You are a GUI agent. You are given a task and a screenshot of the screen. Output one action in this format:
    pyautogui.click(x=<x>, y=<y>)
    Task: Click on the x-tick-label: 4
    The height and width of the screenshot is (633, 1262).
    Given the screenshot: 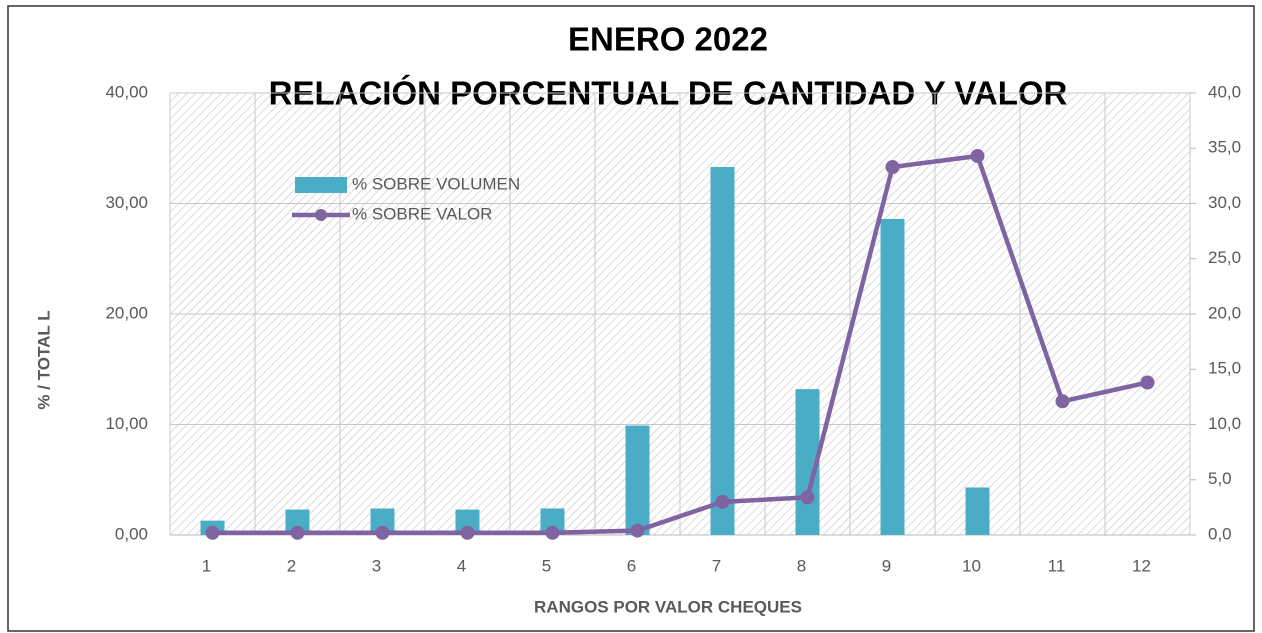 What is the action you would take?
    pyautogui.click(x=461, y=565)
    